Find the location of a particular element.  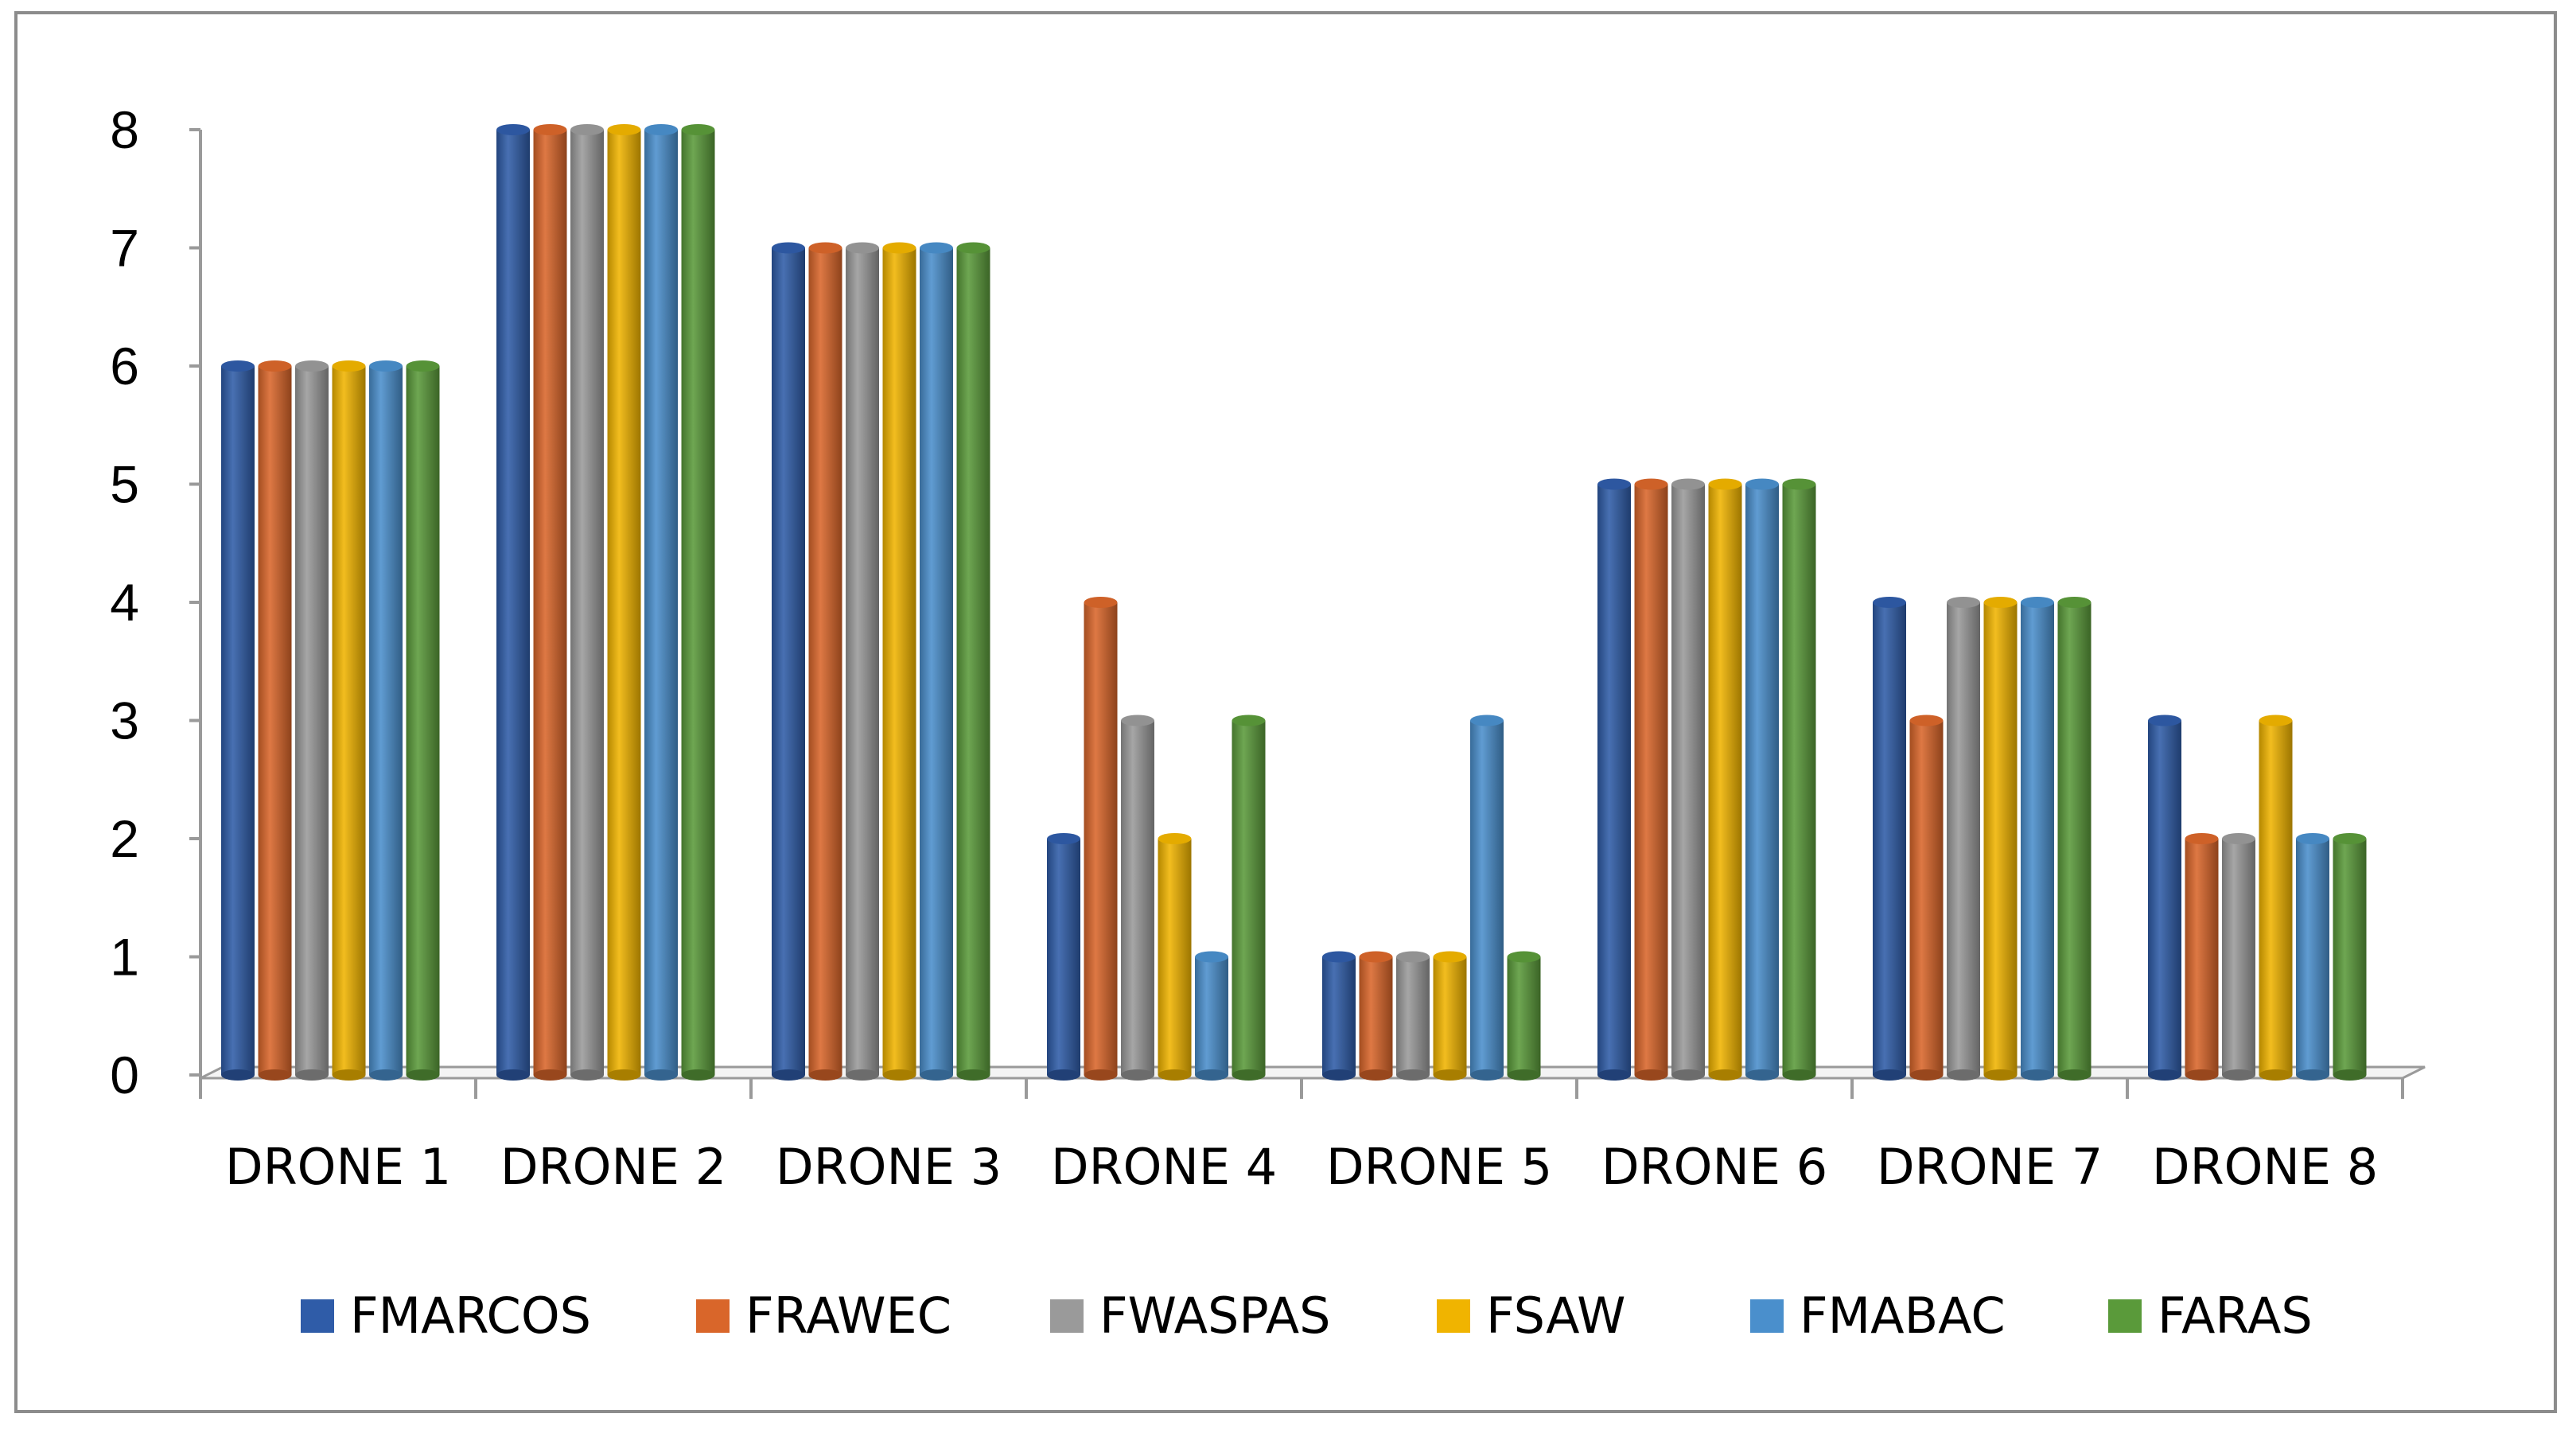

bar-drone-2-fwaspas is located at coordinates (587, 602).